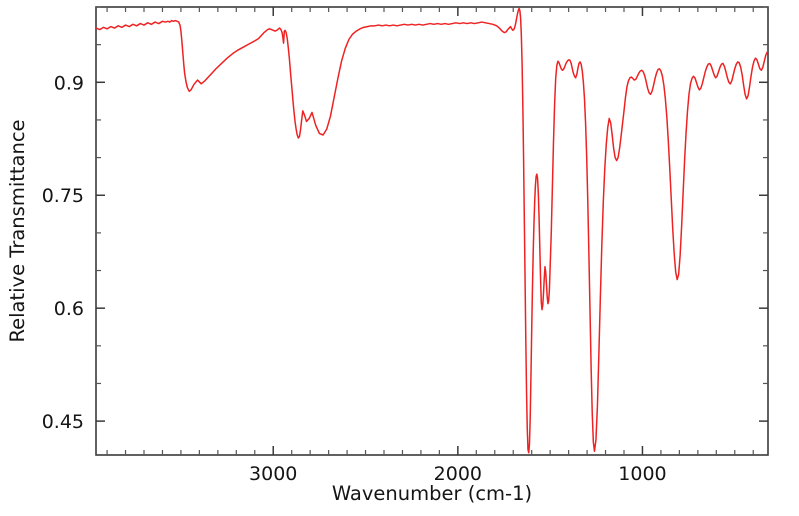  Describe the element at coordinates (63, 196) in the screenshot. I see `y-tick-label: 0.75` at that location.